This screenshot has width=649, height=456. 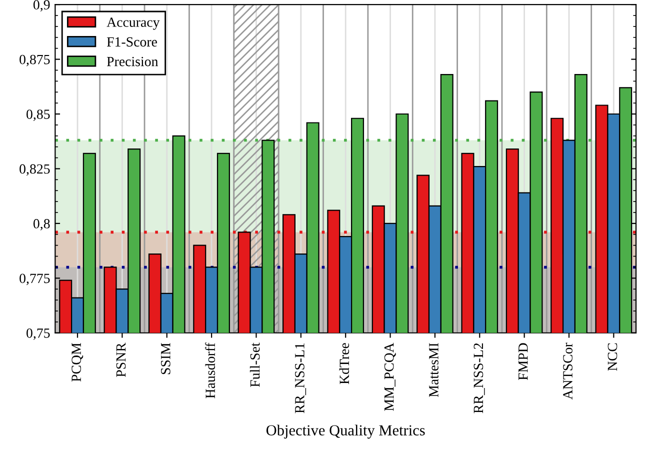 I want to click on y-tick-label: 0,8, so click(x=41, y=224).